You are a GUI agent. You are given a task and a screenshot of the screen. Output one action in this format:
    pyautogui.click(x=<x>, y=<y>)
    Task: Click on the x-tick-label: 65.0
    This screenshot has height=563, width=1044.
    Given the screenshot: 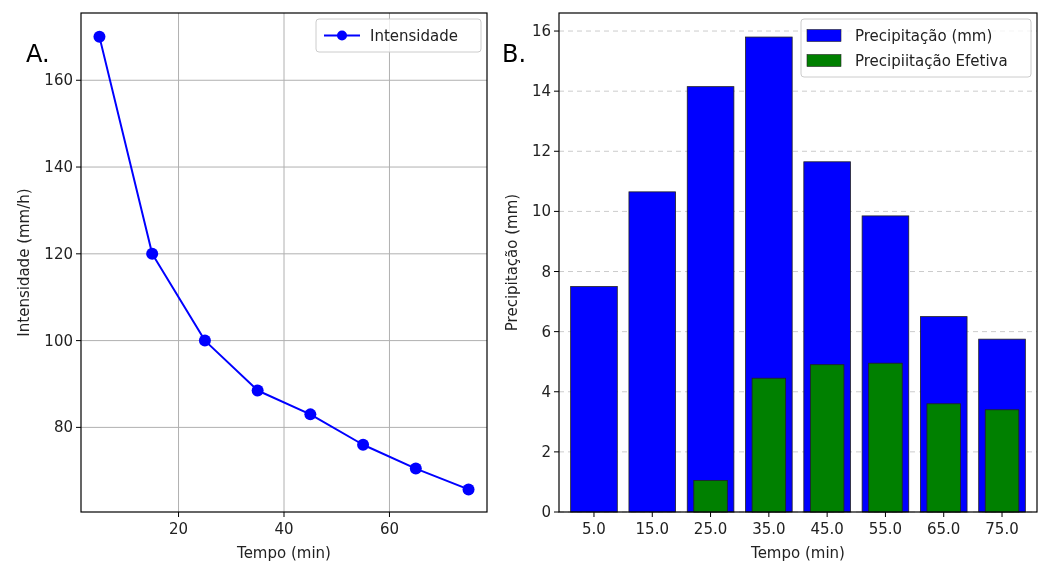 What is the action you would take?
    pyautogui.click(x=944, y=529)
    